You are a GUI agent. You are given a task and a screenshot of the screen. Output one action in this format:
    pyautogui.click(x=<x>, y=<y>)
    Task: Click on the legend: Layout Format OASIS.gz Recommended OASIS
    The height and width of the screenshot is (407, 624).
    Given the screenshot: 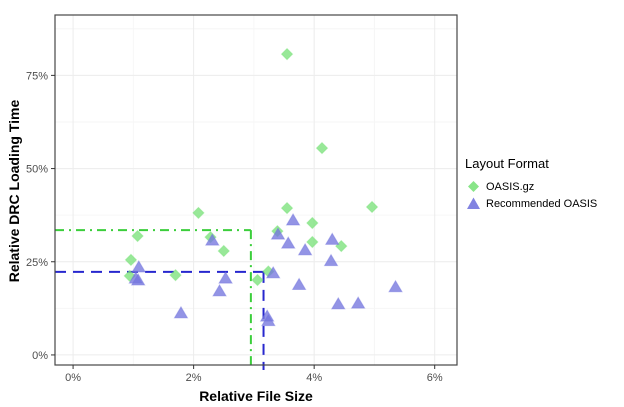 What is the action you would take?
    pyautogui.click(x=531, y=184)
    